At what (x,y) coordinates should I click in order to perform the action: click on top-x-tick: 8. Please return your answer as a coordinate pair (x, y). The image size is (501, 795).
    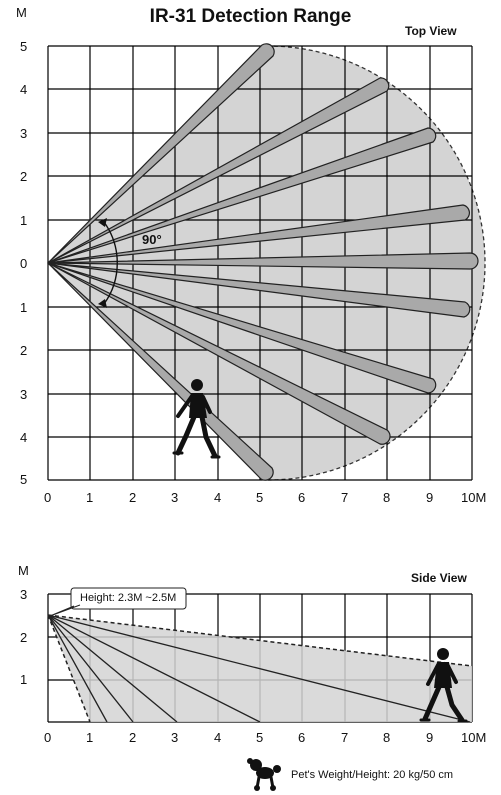
    Looking at the image, I should click on (387, 497).